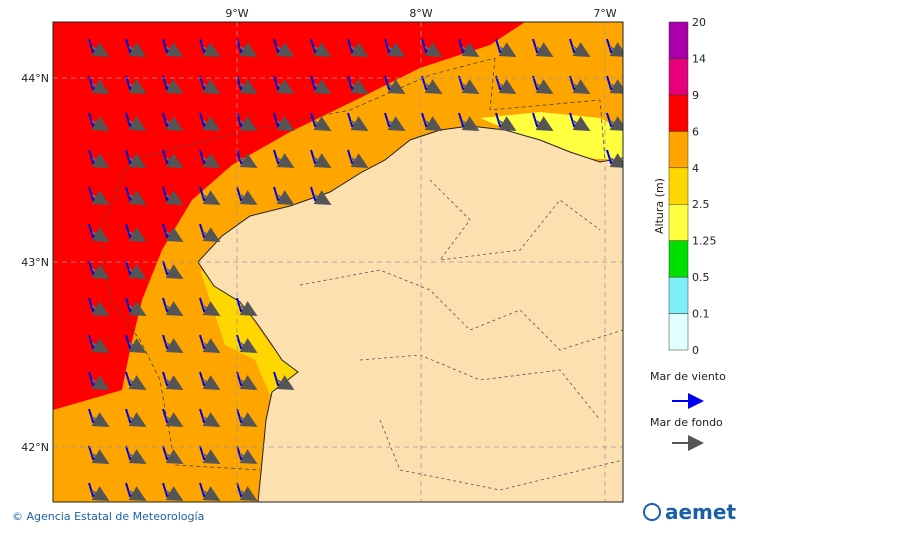  What do you see at coordinates (652, 512) in the screenshot?
I see `logo-icon` at bounding box center [652, 512].